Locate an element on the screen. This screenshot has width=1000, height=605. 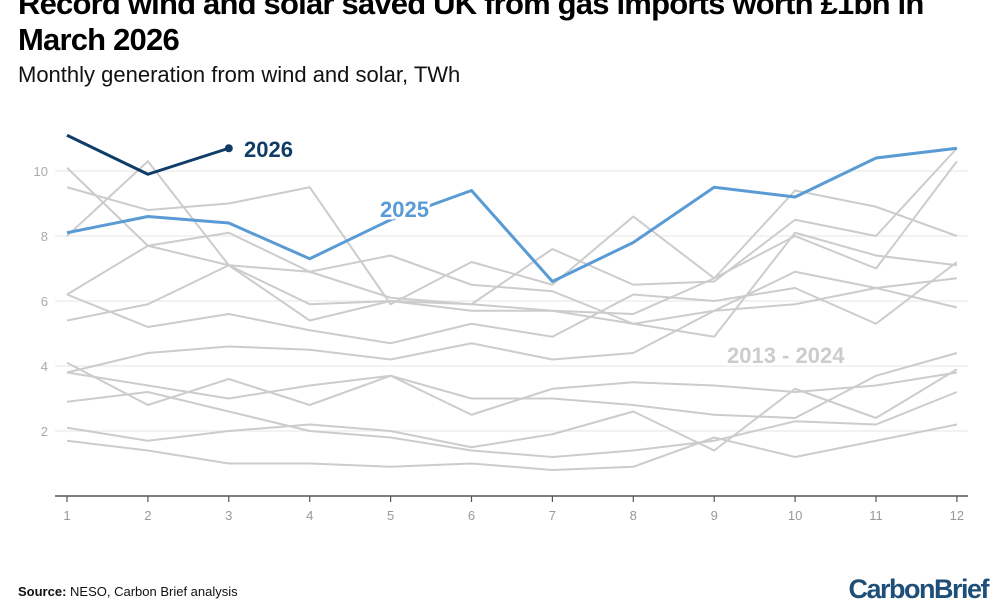
x-tick-label: 6 is located at coordinates (471, 515).